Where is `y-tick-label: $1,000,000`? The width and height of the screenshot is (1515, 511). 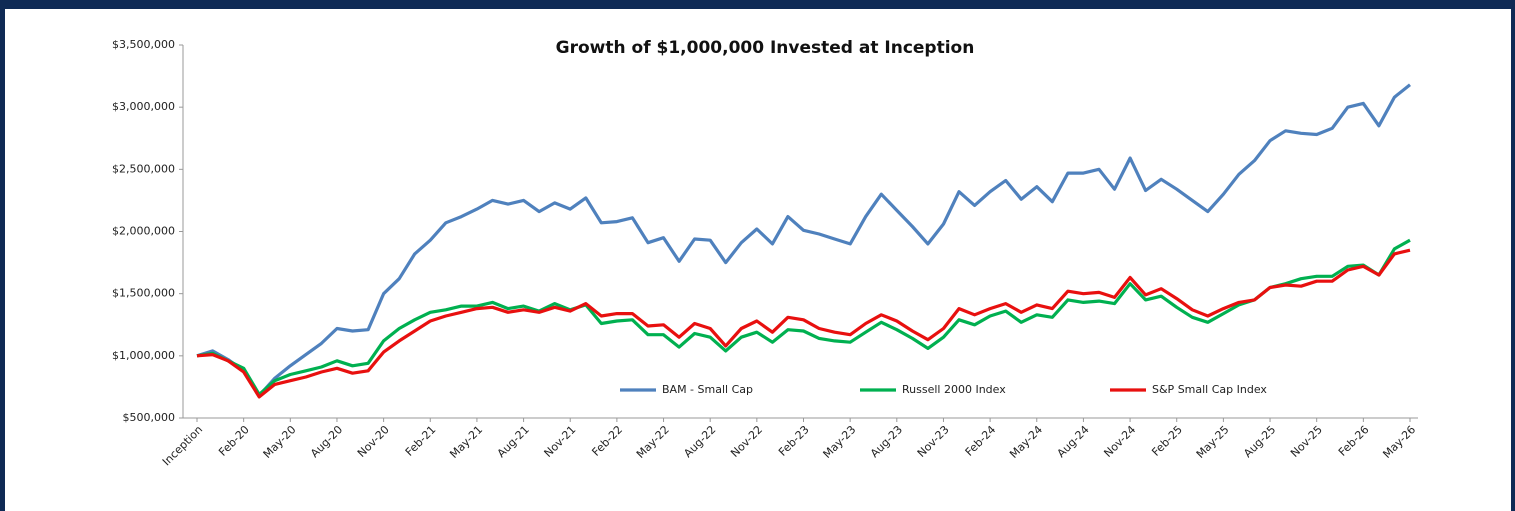 y-tick-label: $1,000,000 is located at coordinates (143, 355).